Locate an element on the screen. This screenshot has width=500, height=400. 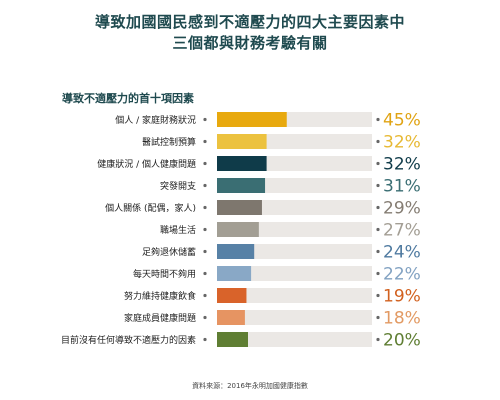
category-label: 醫試控制預算 is located at coordinates (169, 142).